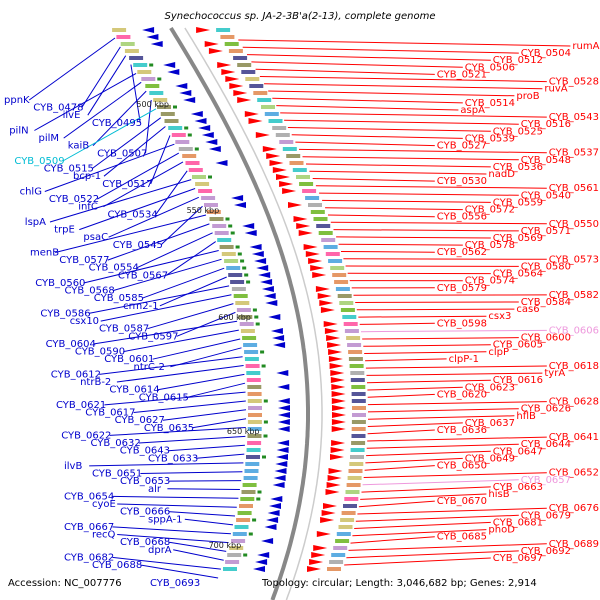  What do you see at coordinates (155, 489) in the screenshot?
I see `gene-label-alr: alr` at bounding box center [155, 489].